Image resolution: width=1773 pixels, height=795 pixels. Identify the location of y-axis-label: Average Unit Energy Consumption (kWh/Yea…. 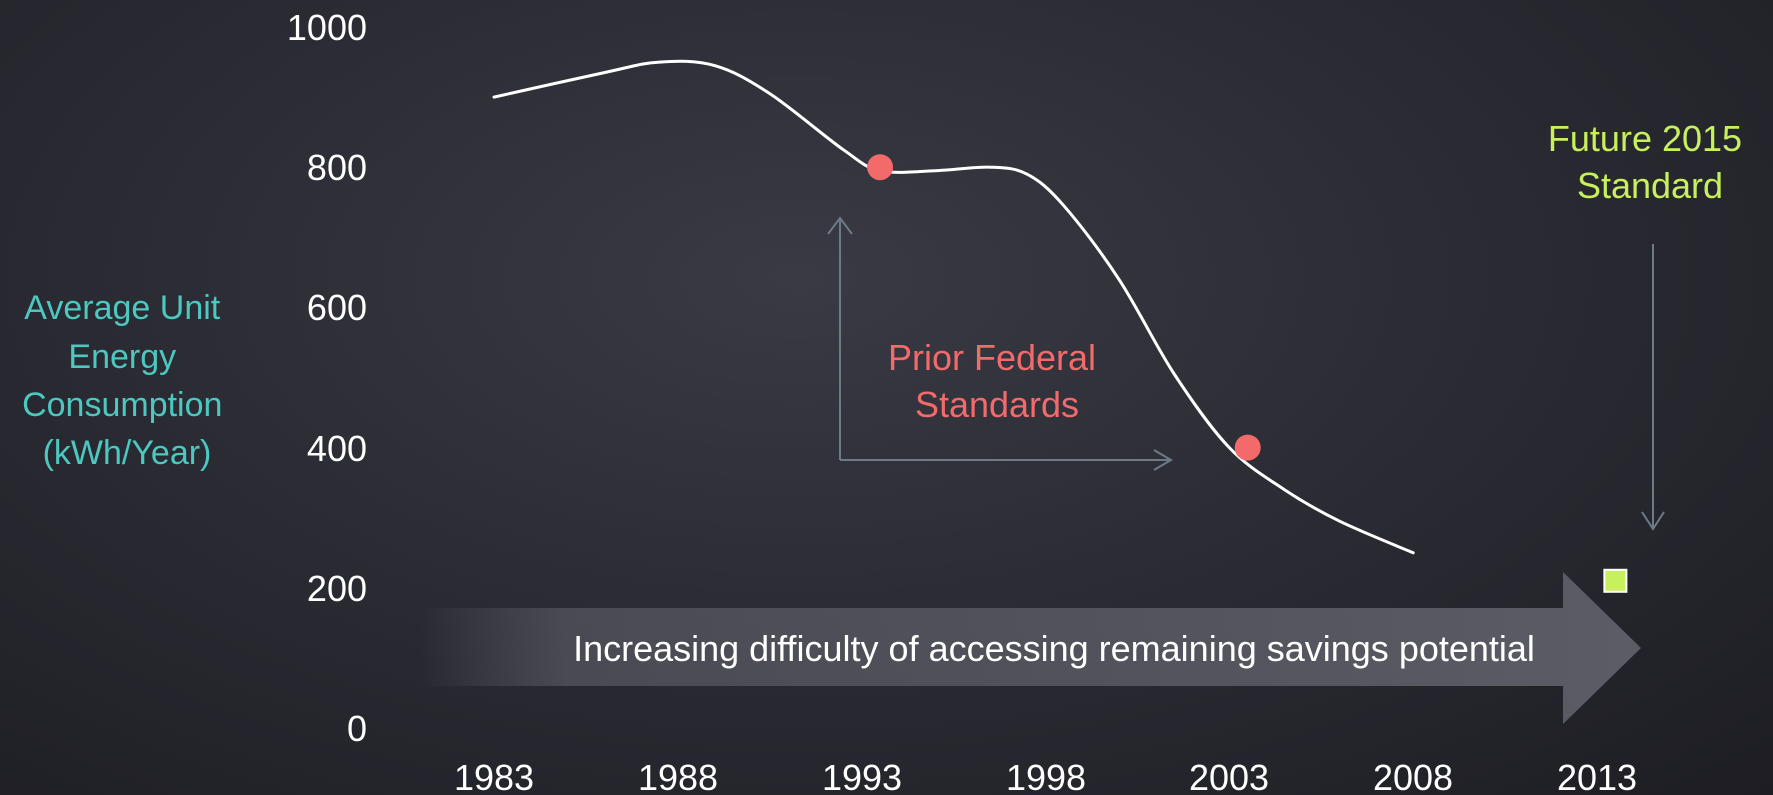
(127, 380).